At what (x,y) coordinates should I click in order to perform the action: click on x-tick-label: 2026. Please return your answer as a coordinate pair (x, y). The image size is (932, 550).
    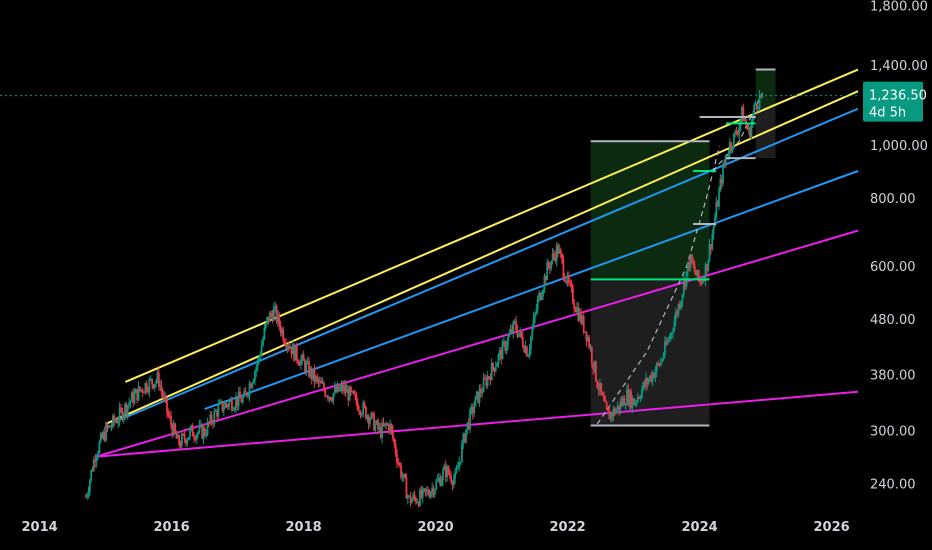
    Looking at the image, I should click on (832, 527).